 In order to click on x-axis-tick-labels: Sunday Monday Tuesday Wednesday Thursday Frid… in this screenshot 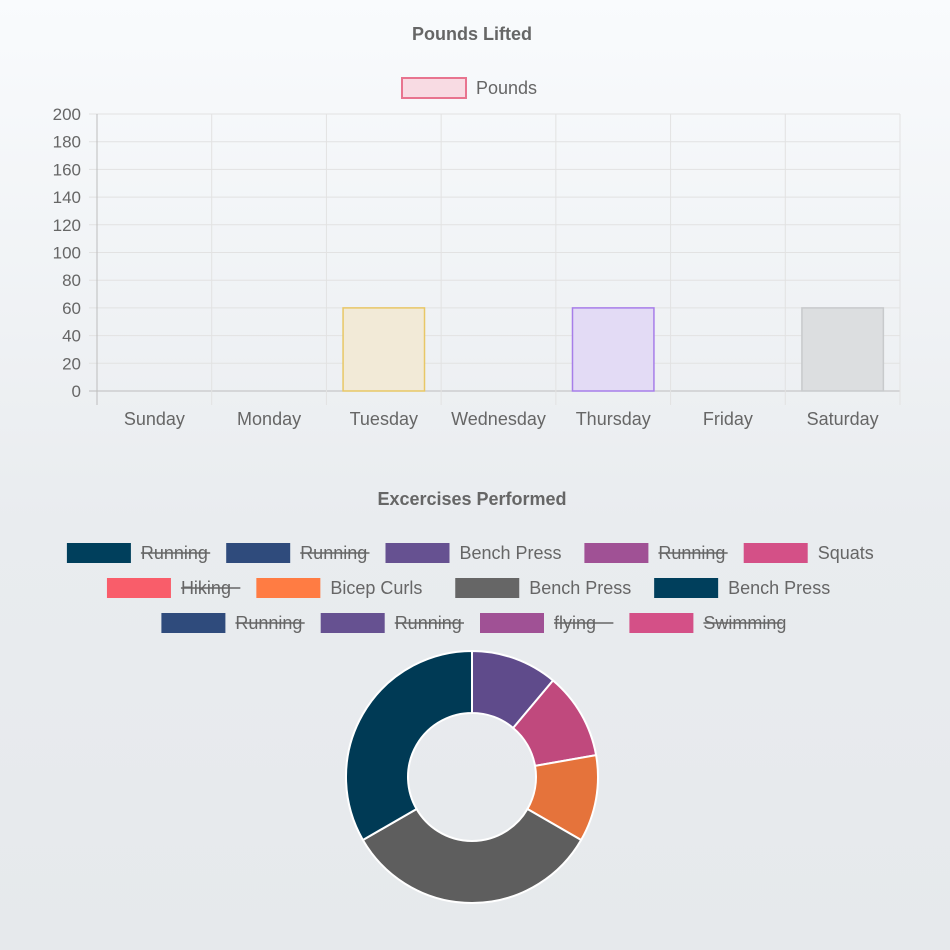, I will do `click(501, 419)`.